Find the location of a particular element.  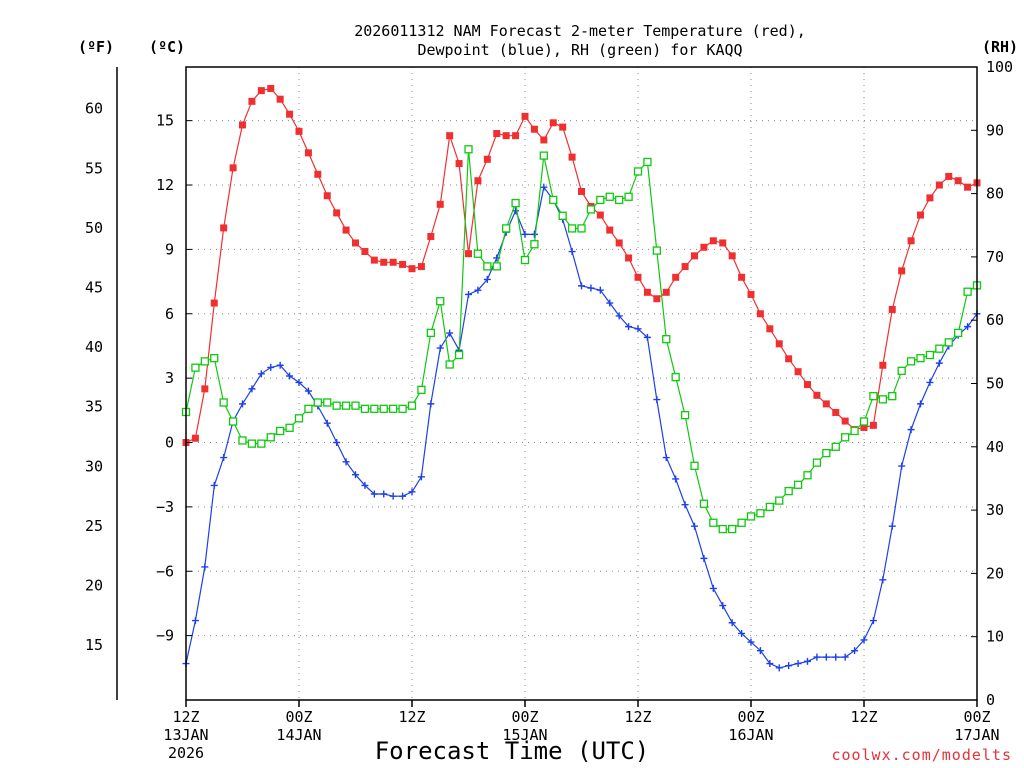

celsius-axis-unit: (ºC) is located at coordinates (167, 47).